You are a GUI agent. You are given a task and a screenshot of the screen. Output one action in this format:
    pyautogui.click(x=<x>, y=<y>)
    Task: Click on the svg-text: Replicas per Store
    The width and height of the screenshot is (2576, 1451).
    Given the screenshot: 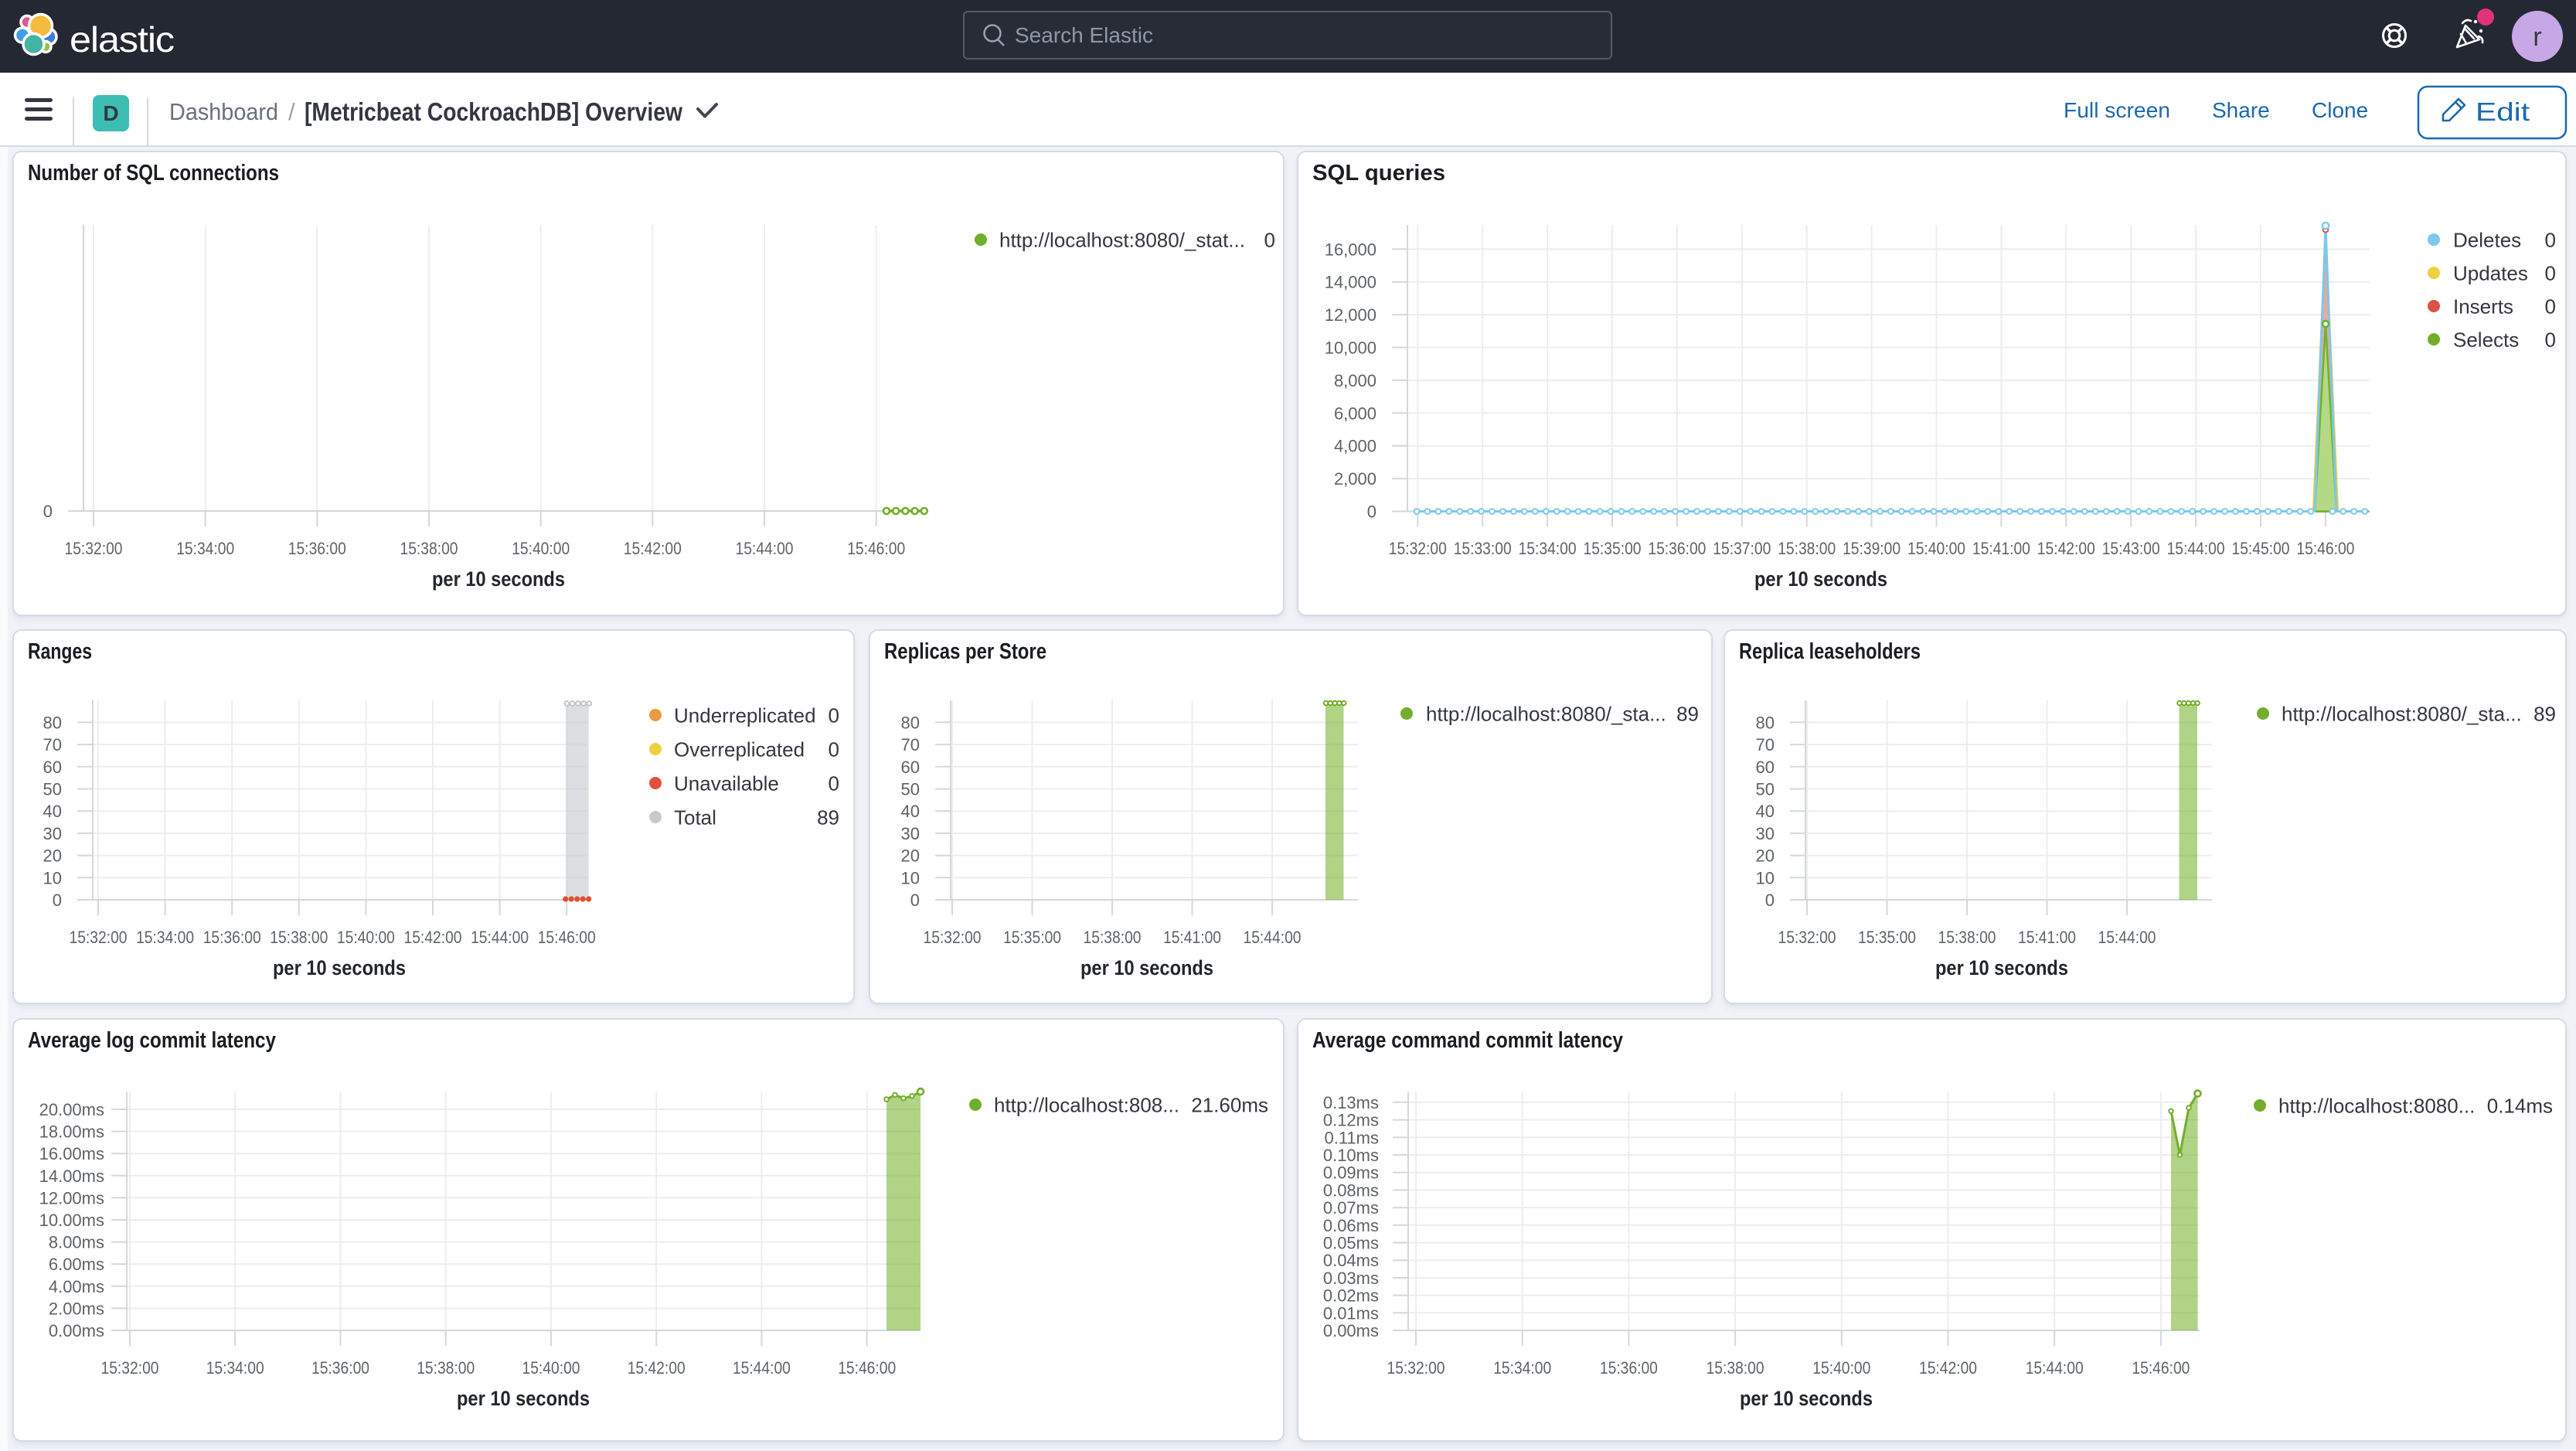 What is the action you would take?
    pyautogui.click(x=965, y=652)
    